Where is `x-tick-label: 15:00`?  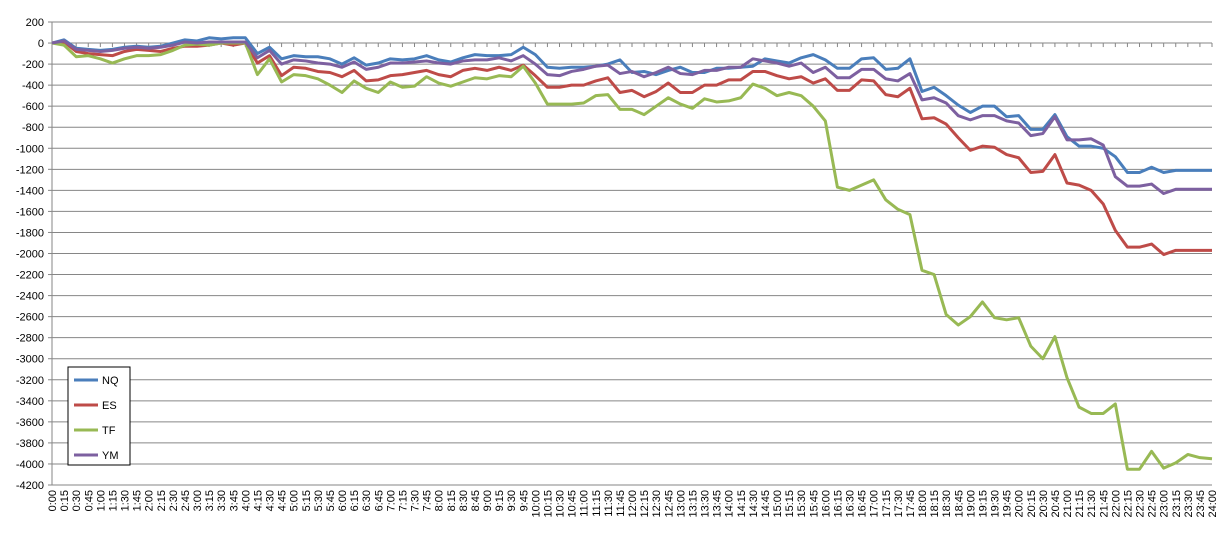 x-tick-label: 15:00 is located at coordinates (778, 504).